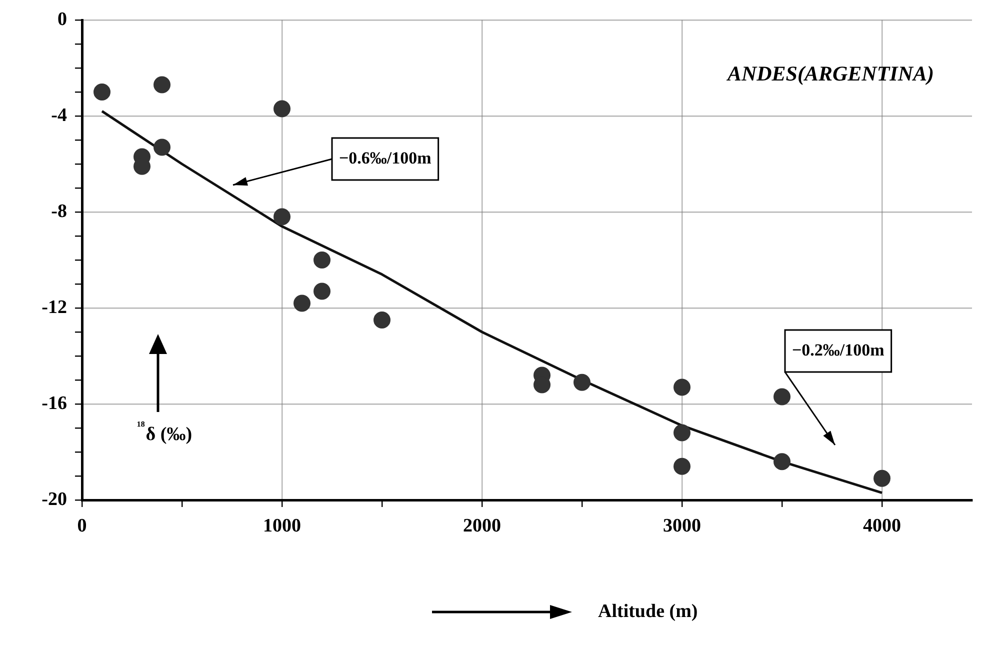 This screenshot has height=654, width=981. Describe the element at coordinates (882, 525) in the screenshot. I see `x-tick-label: 4000` at that location.